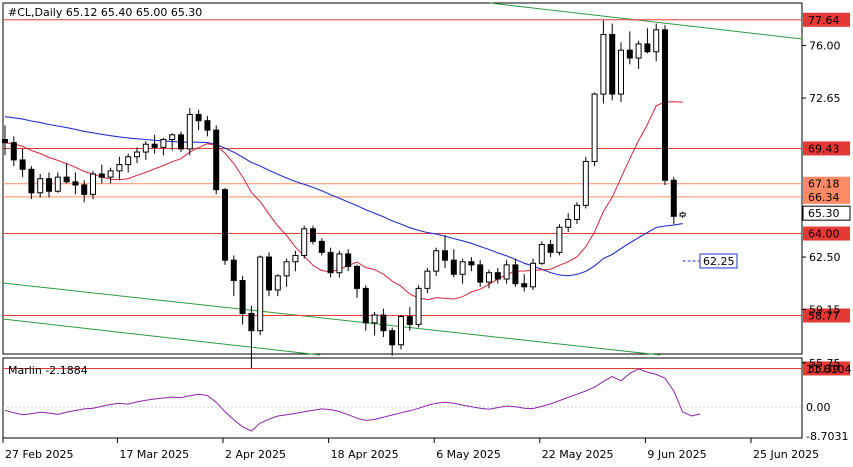  What do you see at coordinates (818, 407) in the screenshot?
I see `indicator-tick-zero: 0.00` at bounding box center [818, 407].